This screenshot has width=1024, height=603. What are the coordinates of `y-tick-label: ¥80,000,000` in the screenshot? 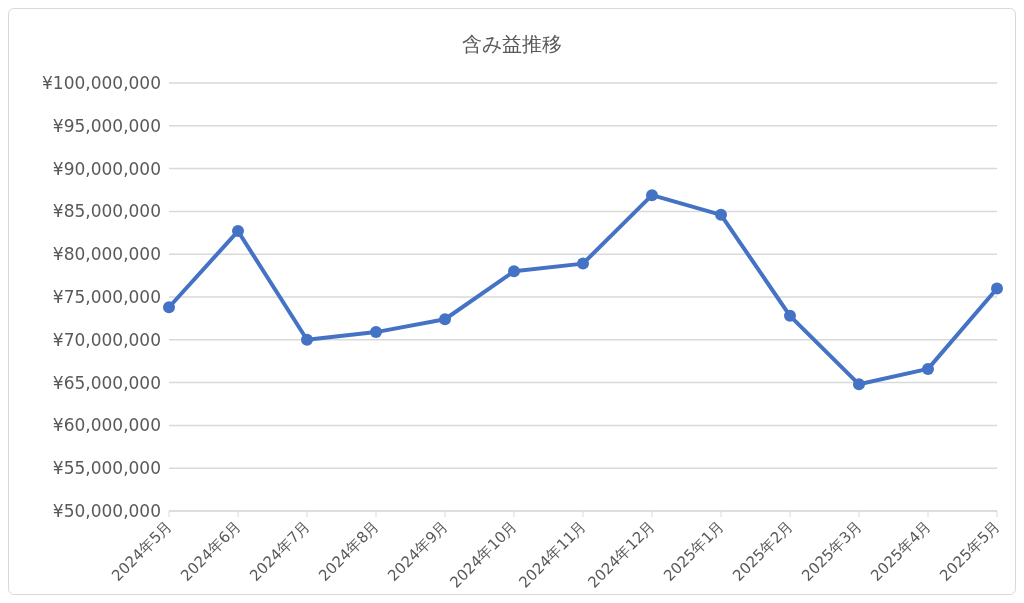 It's located at (106, 254).